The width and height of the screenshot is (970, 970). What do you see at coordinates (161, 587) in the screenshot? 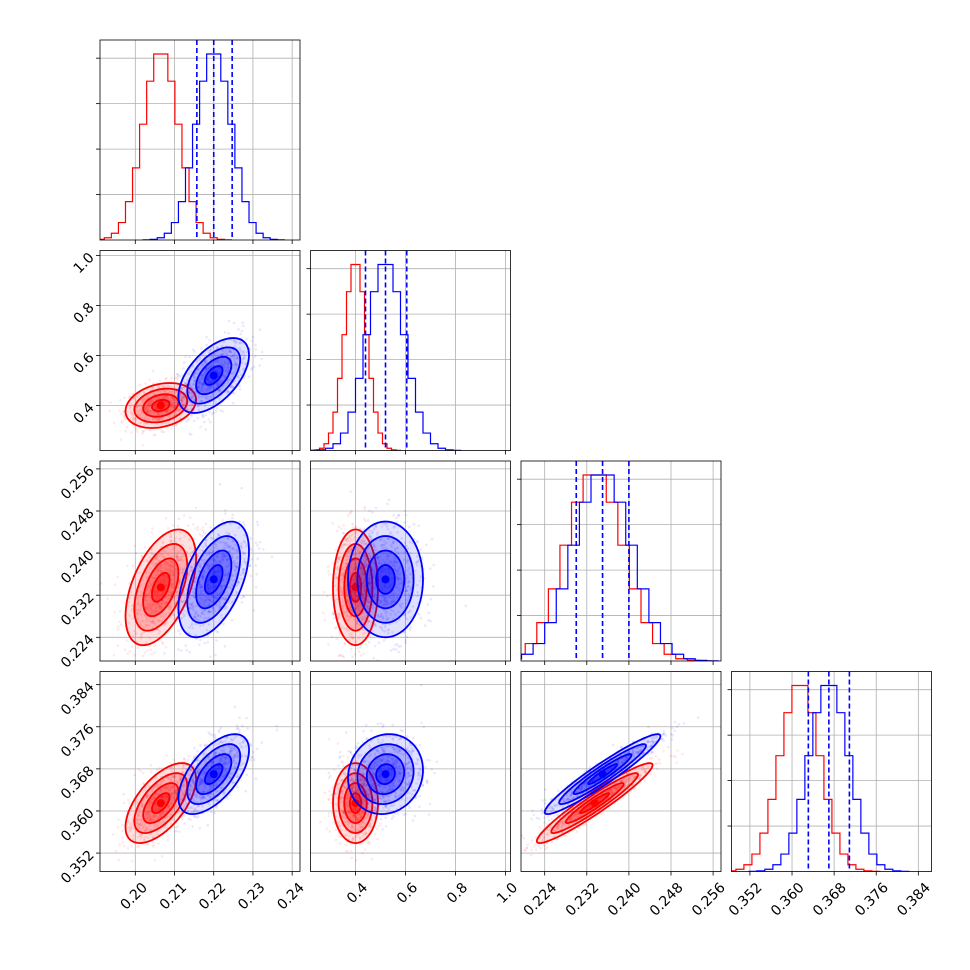
I see `red-contour` at bounding box center [161, 587].